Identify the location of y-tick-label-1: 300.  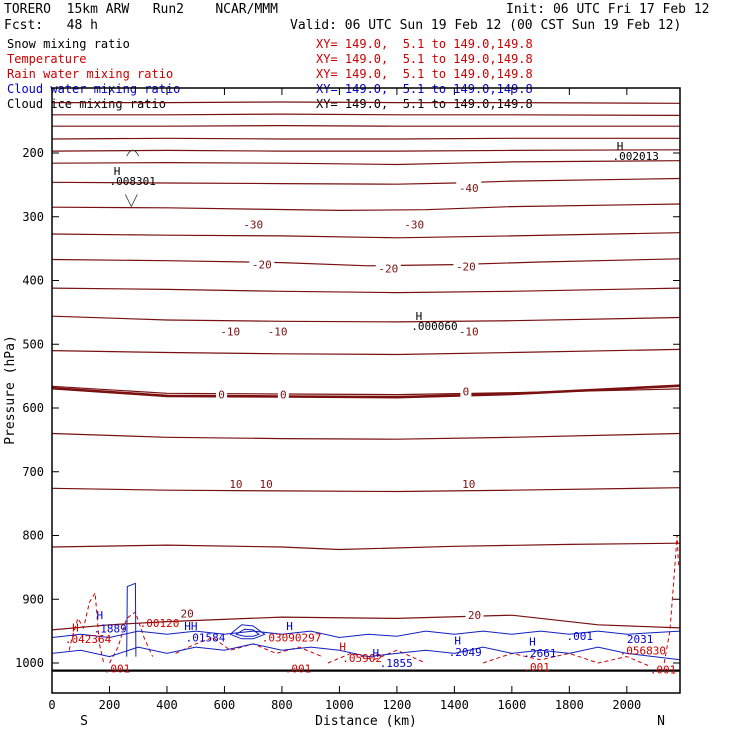
(33, 217).